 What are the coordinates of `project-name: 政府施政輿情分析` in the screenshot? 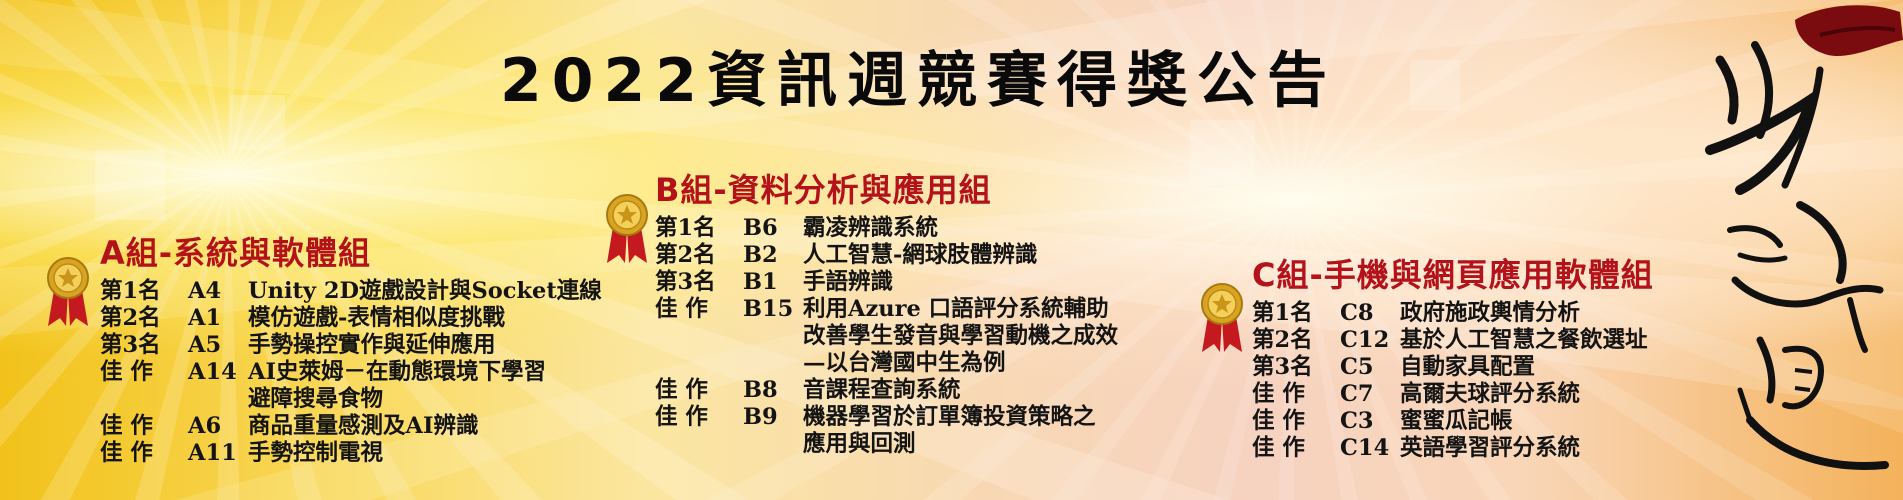 It's located at (1490, 313).